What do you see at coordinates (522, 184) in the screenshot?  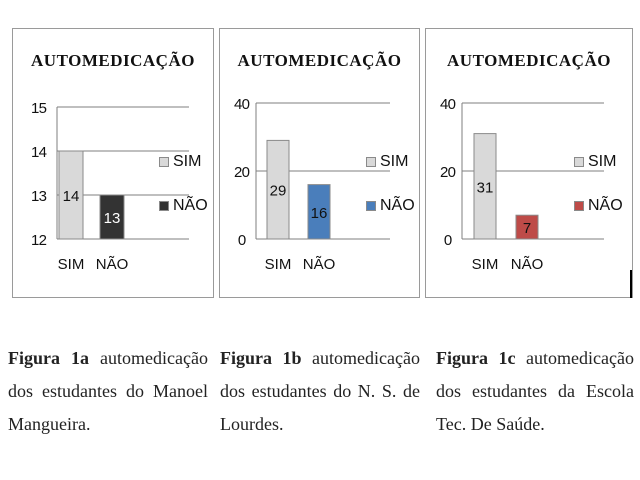 I see `bar-chart-1c: 0 20 40 31 SIM 7 NÃO` at bounding box center [522, 184].